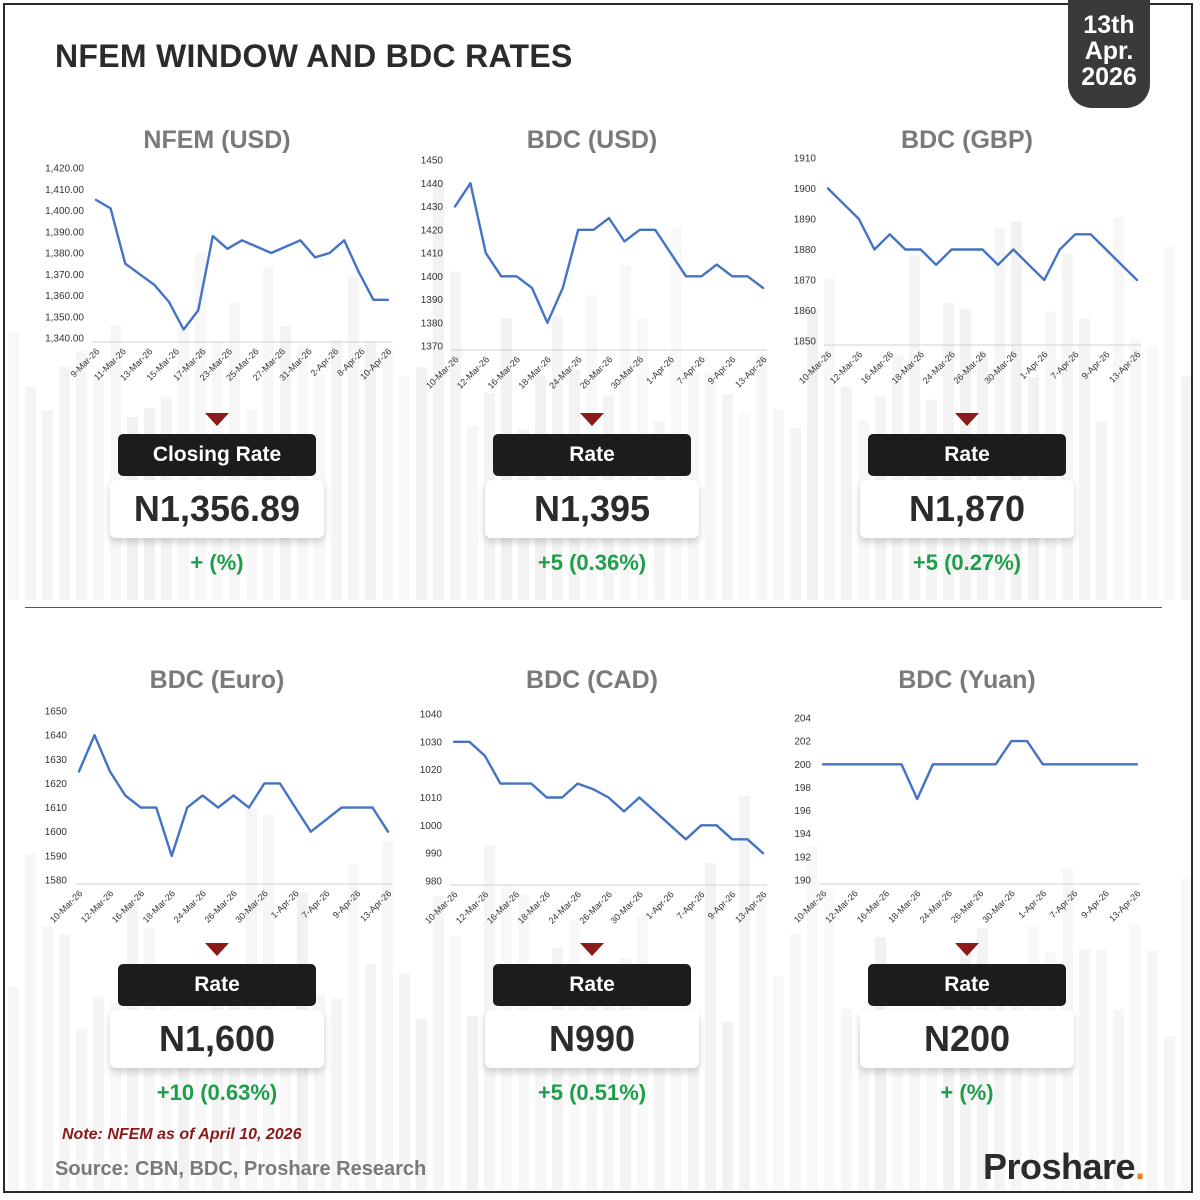  I want to click on value-bdc-euro: N1,600, so click(217, 1039).